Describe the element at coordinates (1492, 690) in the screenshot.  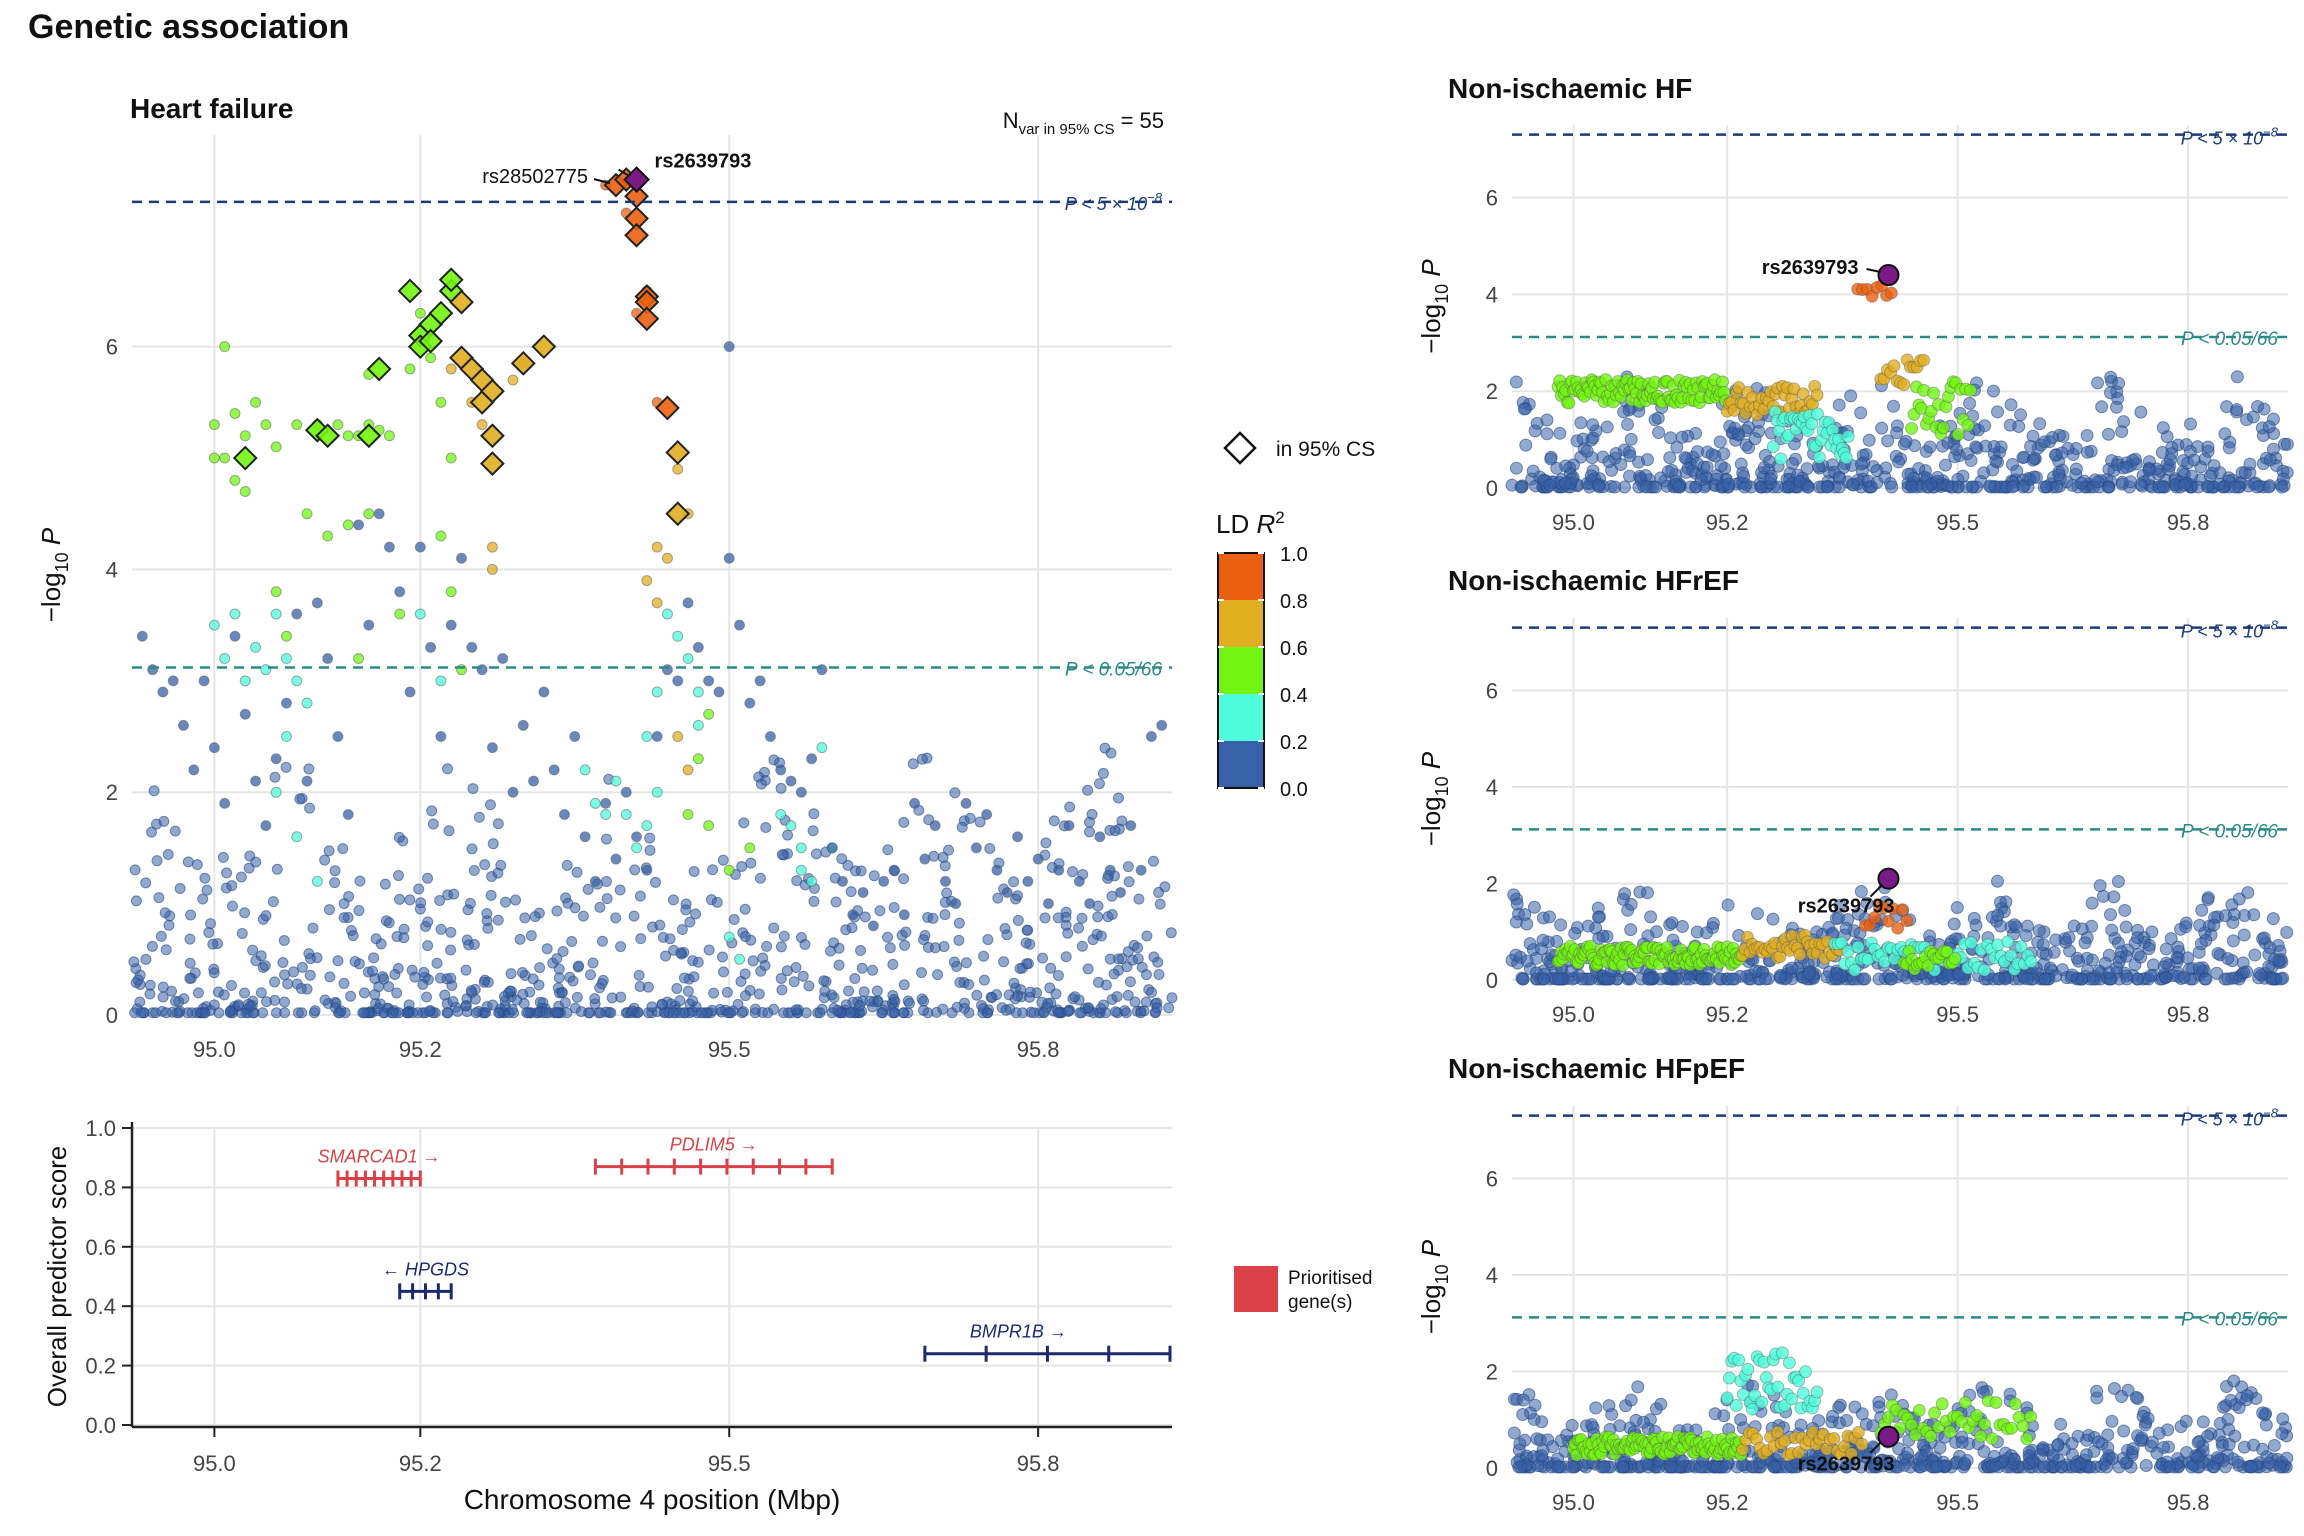
I see `y-tick-label: 6` at that location.